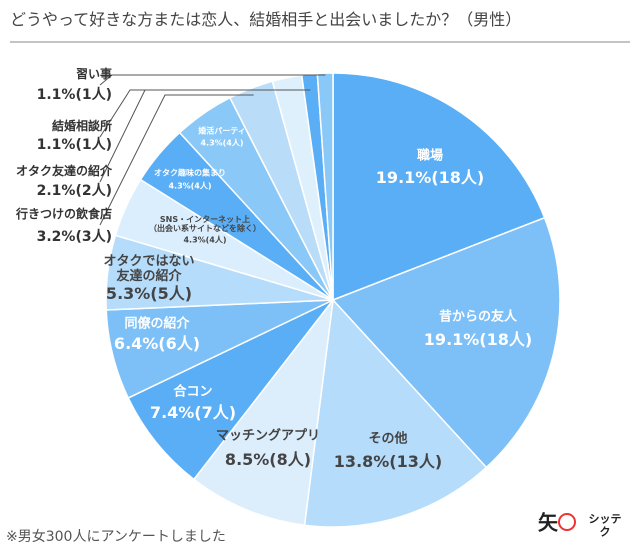 The width and height of the screenshot is (640, 555). Describe the element at coordinates (548, 522) in the screenshot. I see `brand-mark: 矢` at that location.